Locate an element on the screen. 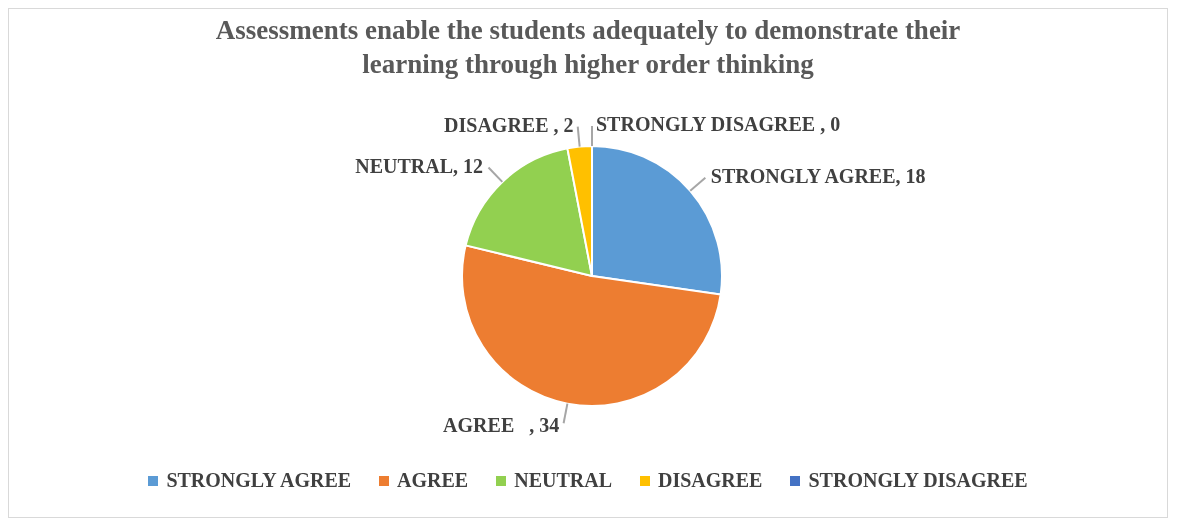  text: STRONGLY DISAGREE , 0 is located at coordinates (718, 124).